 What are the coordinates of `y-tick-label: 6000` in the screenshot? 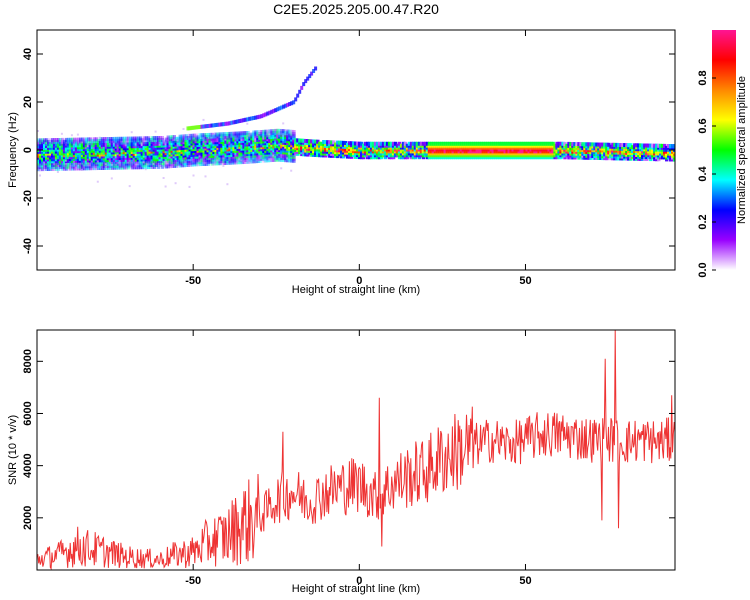 It's located at (28, 413).